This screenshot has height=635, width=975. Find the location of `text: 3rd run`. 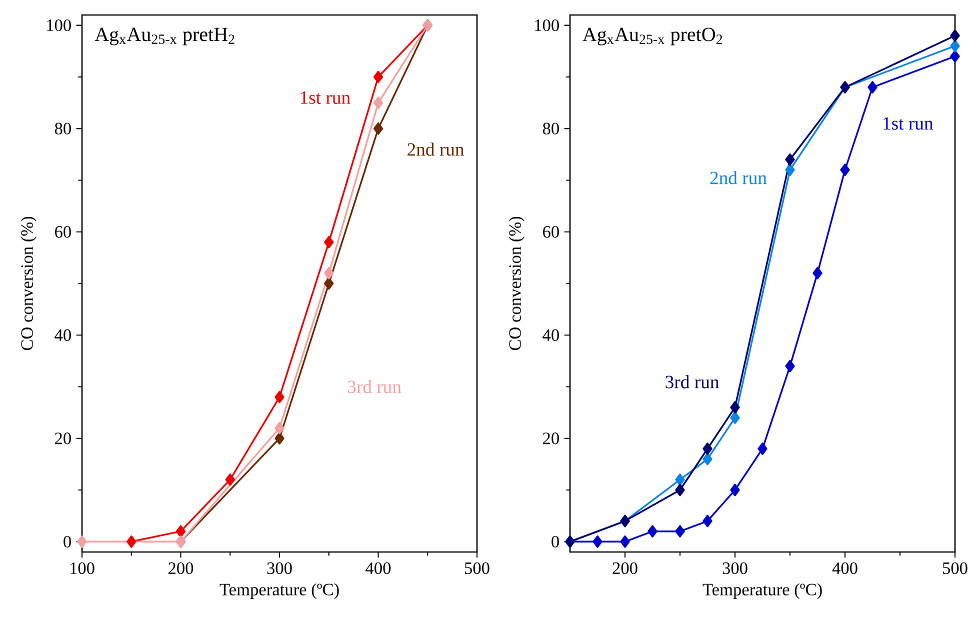

text: 3rd run is located at coordinates (375, 387).